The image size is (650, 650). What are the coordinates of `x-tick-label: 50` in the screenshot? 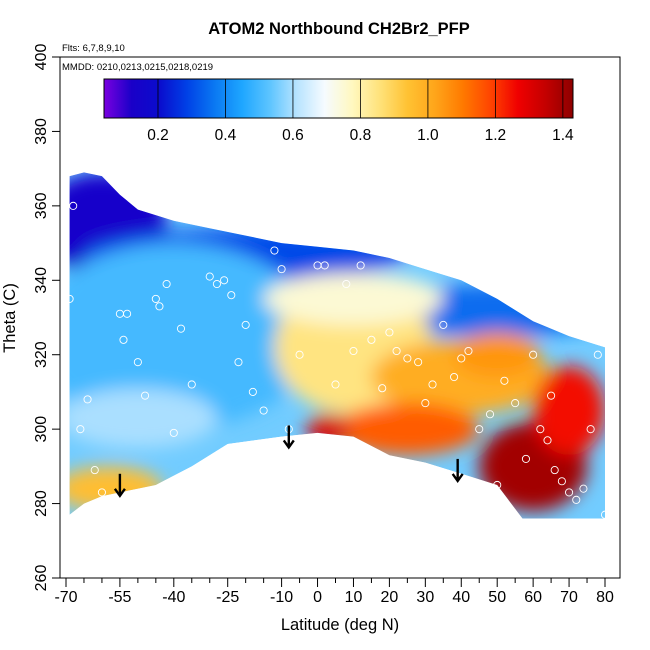 It's located at (497, 597).